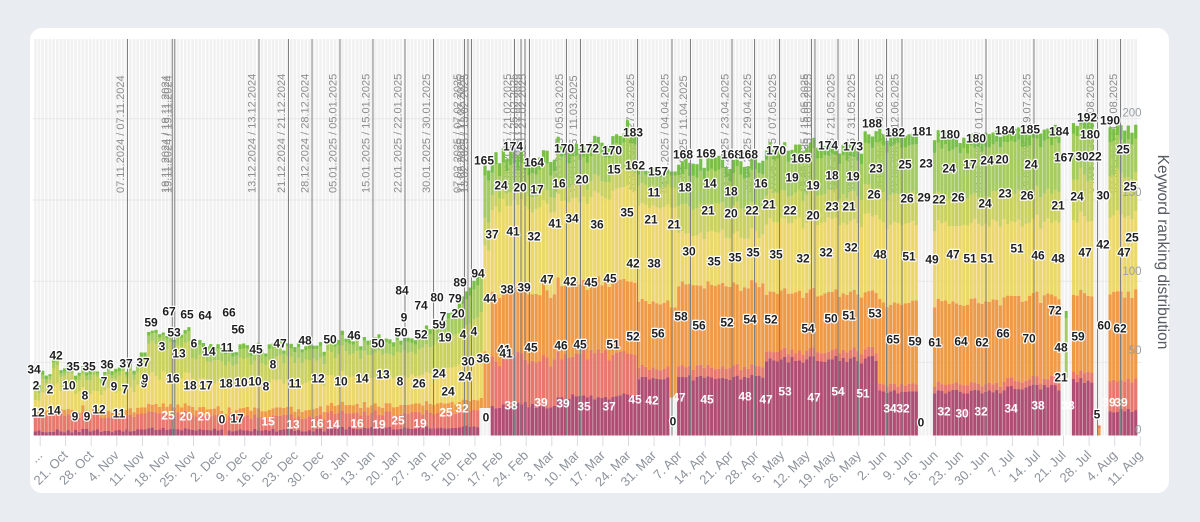 The image size is (1200, 522). What do you see at coordinates (107, 365) in the screenshot?
I see `svg-text: 36` at bounding box center [107, 365].